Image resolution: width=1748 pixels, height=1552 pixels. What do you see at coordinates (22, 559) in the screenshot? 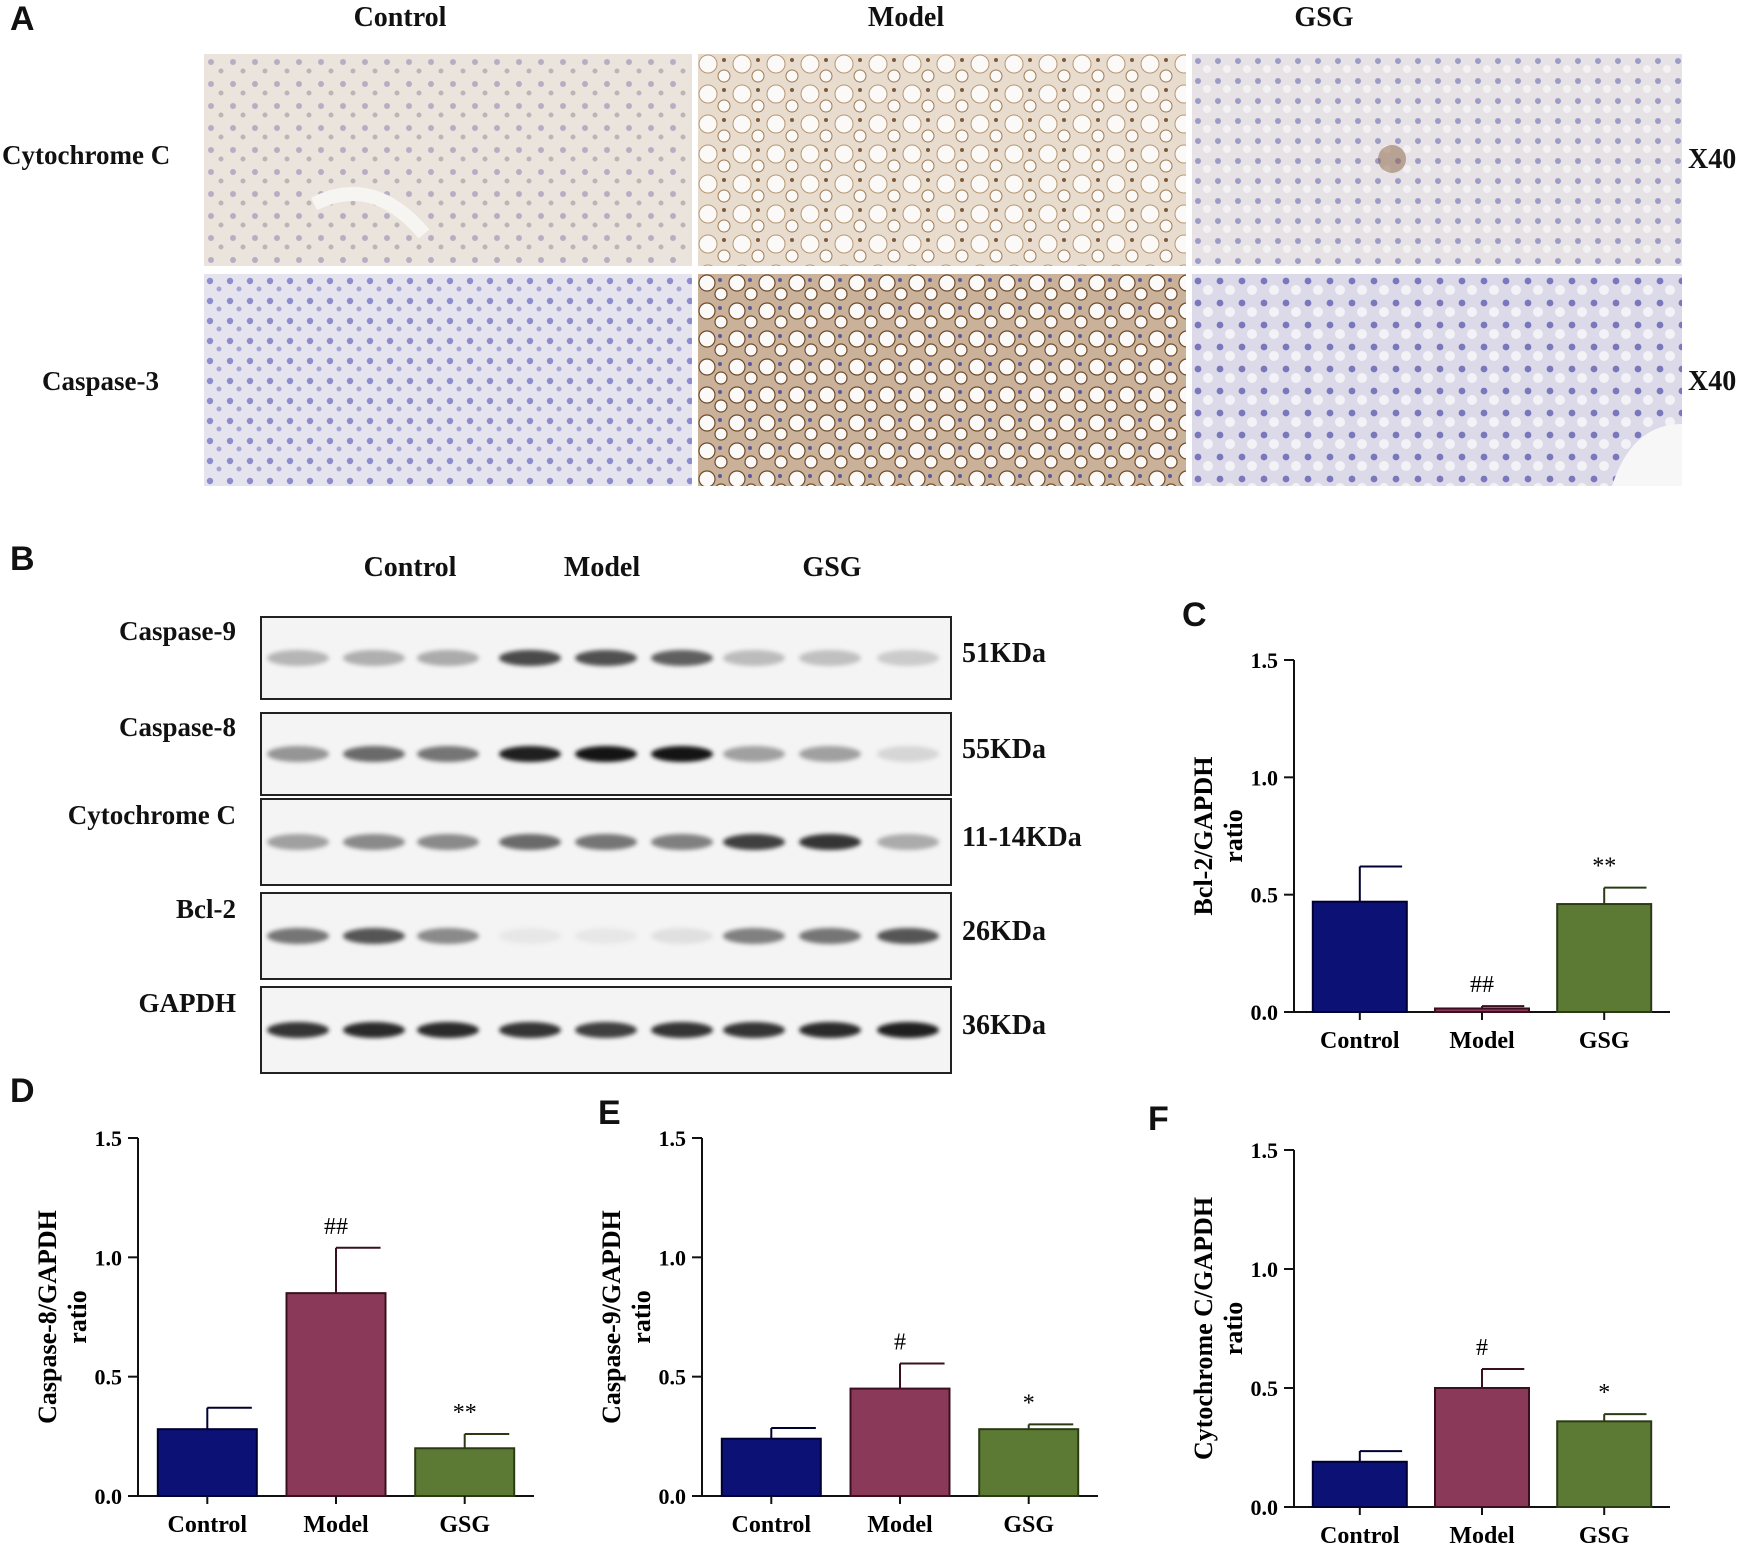
I see `panel-label-b: B` at bounding box center [22, 559].